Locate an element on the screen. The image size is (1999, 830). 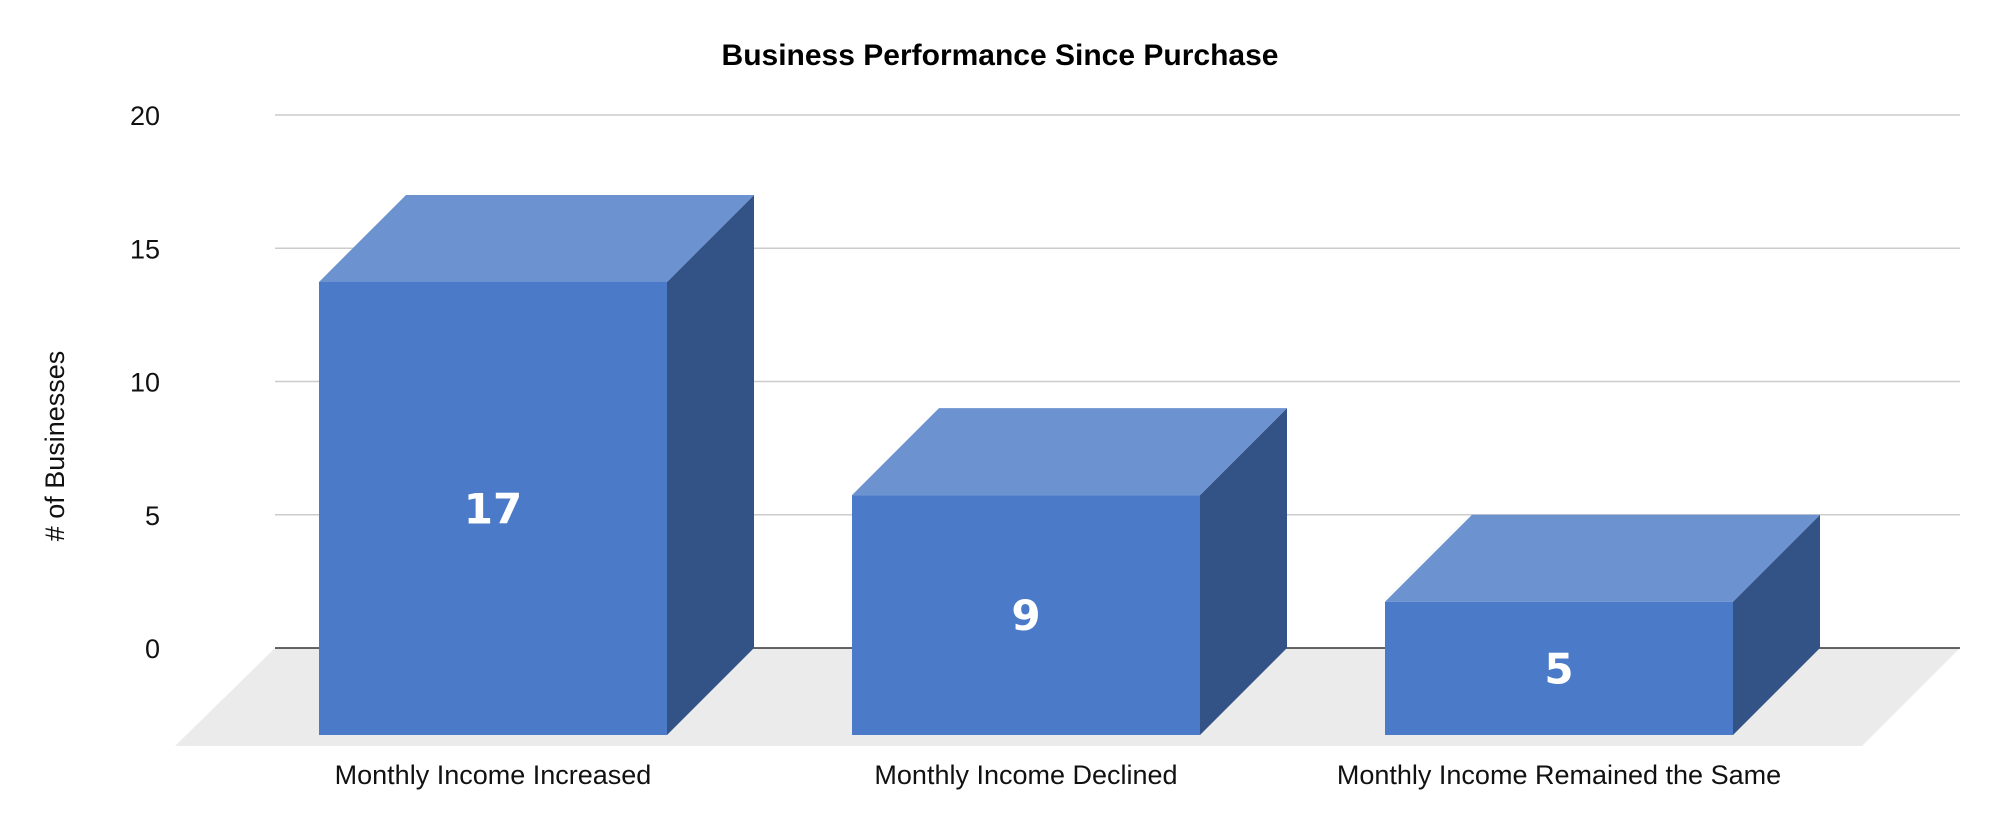
bar-value-label: 9 is located at coordinates (1025, 615).